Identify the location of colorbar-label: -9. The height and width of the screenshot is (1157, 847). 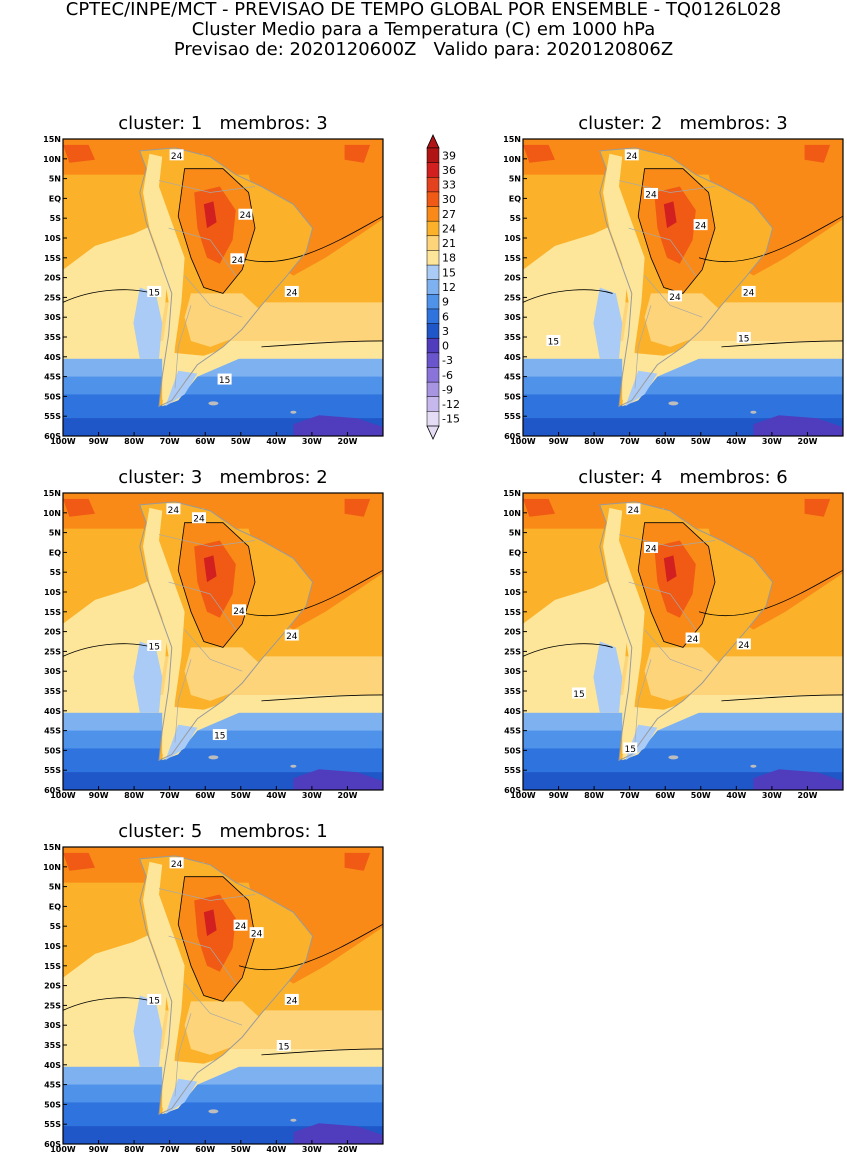
(447, 389).